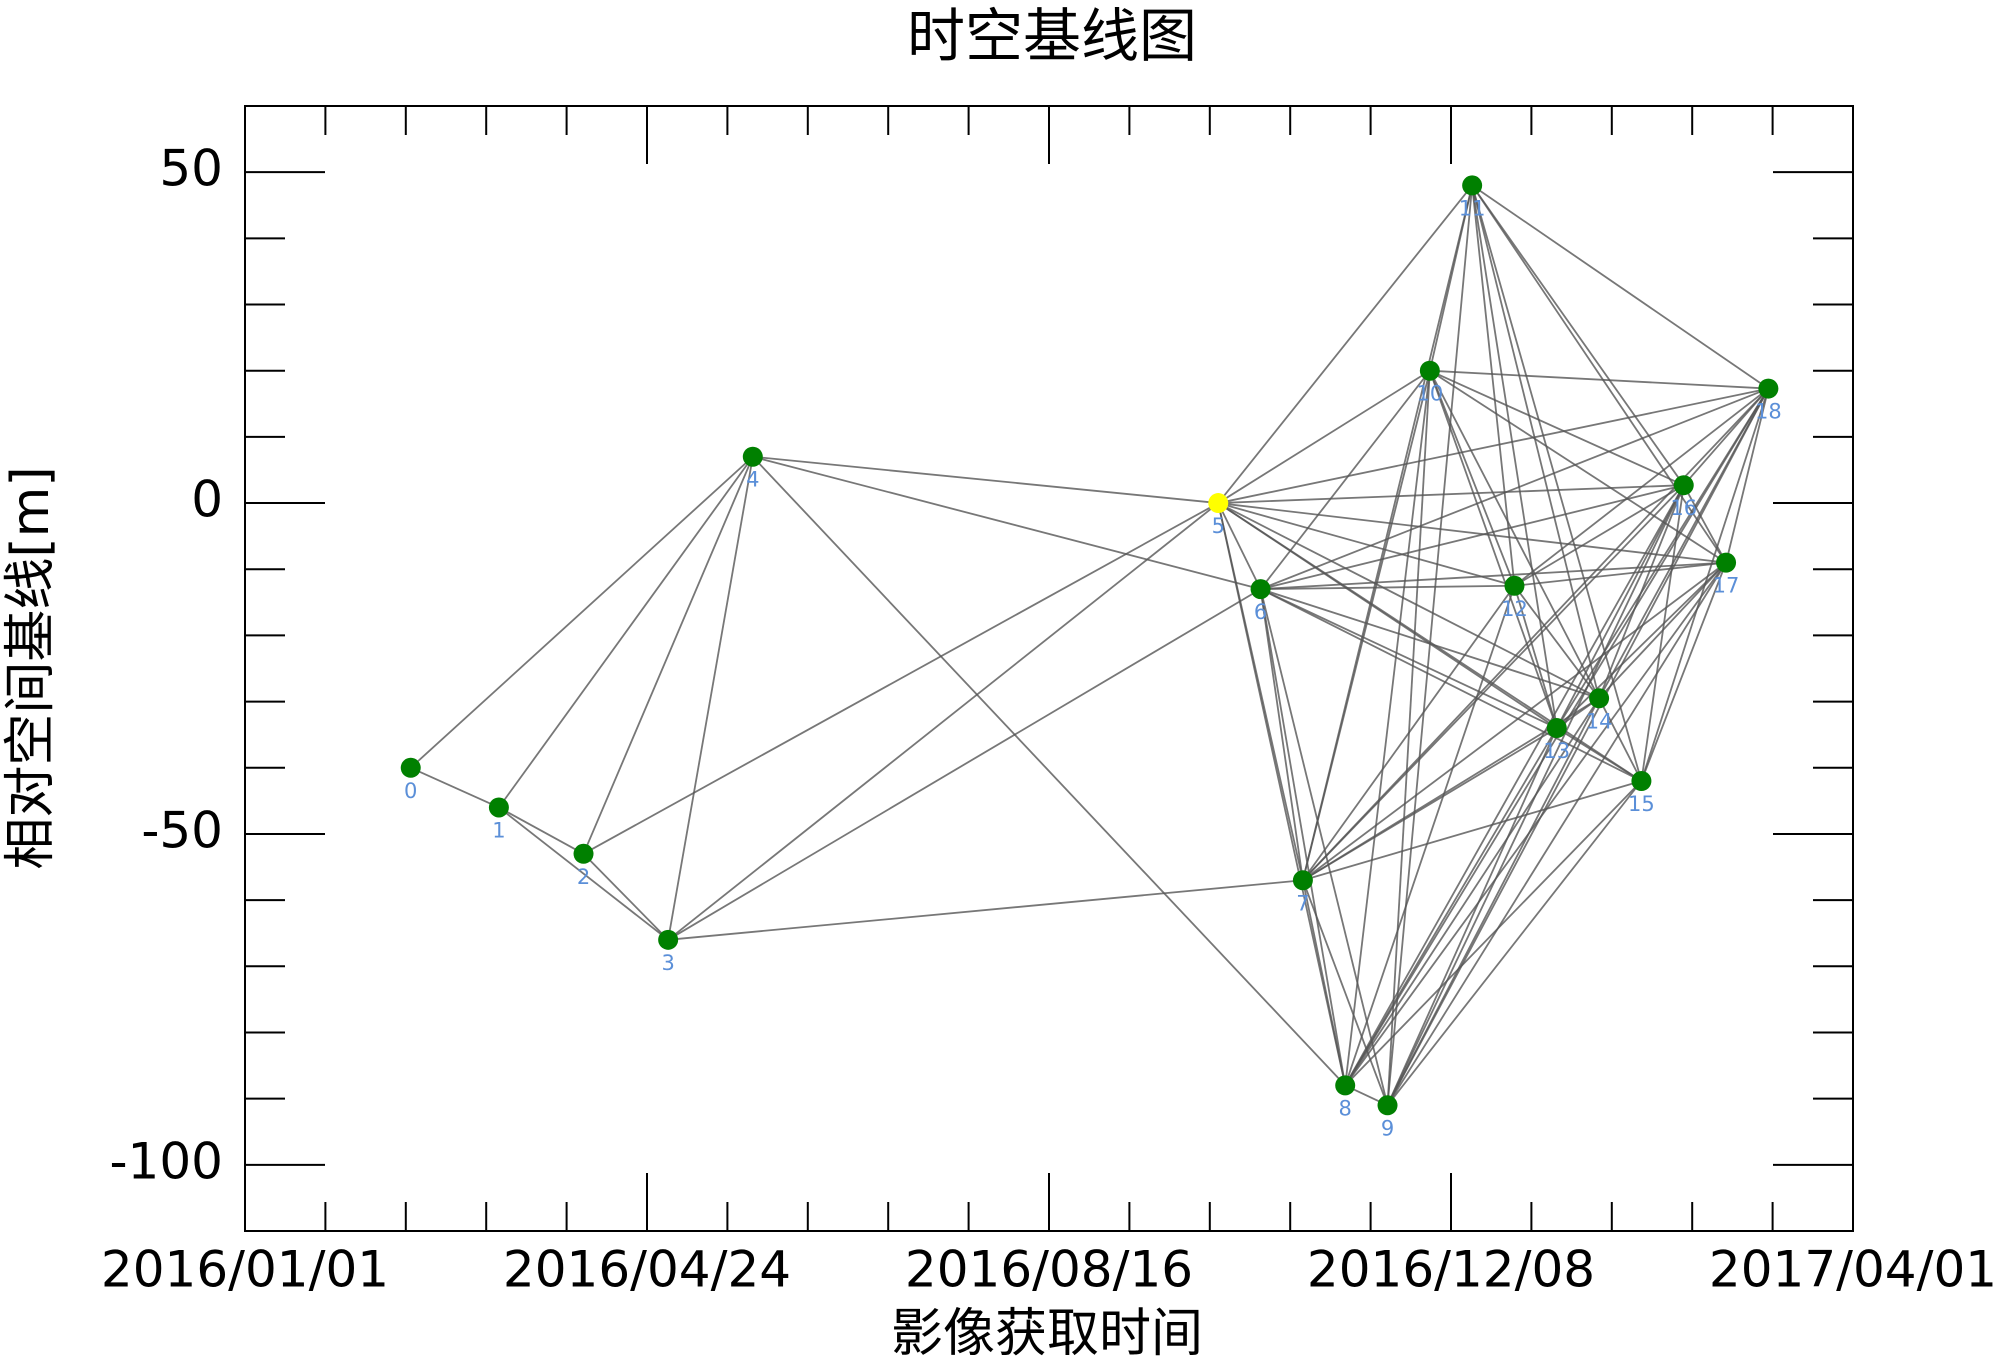 The image size is (2000, 1371). What do you see at coordinates (207, 500) in the screenshot?
I see `y-tick-label: 0` at bounding box center [207, 500].